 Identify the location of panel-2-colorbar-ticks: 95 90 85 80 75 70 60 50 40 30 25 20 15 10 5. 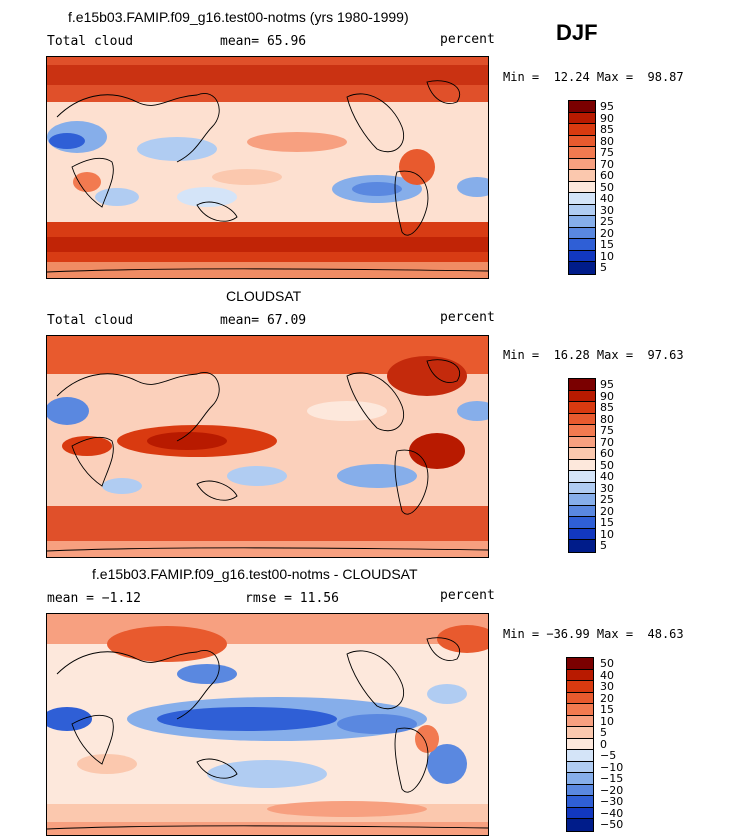
(620, 465).